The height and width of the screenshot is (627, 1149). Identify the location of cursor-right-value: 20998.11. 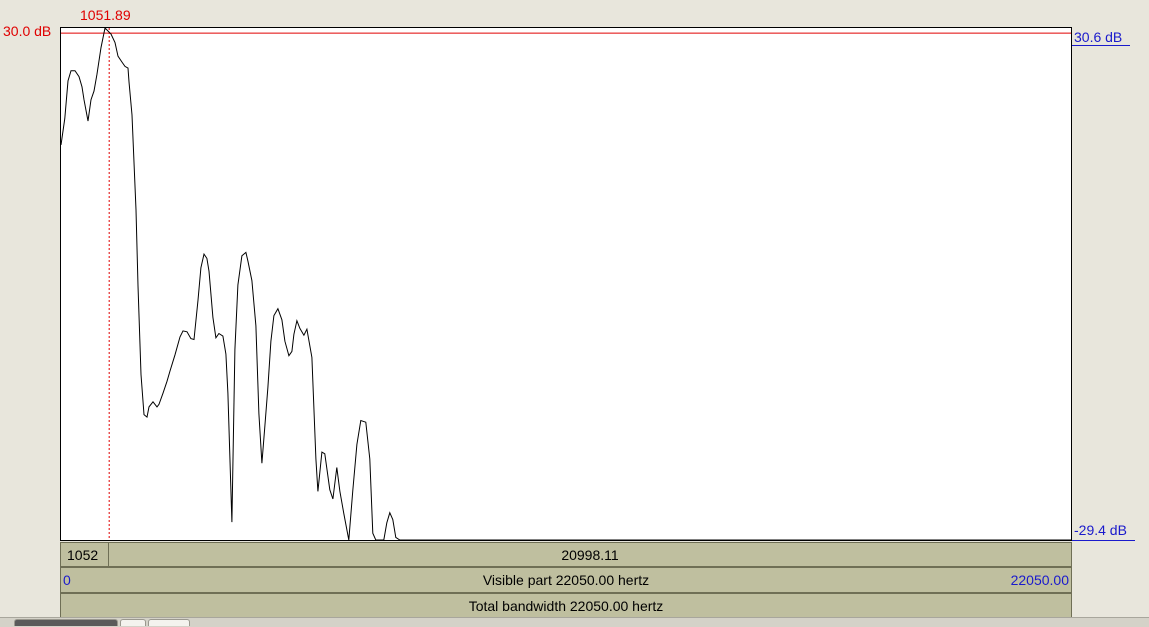
(590, 554).